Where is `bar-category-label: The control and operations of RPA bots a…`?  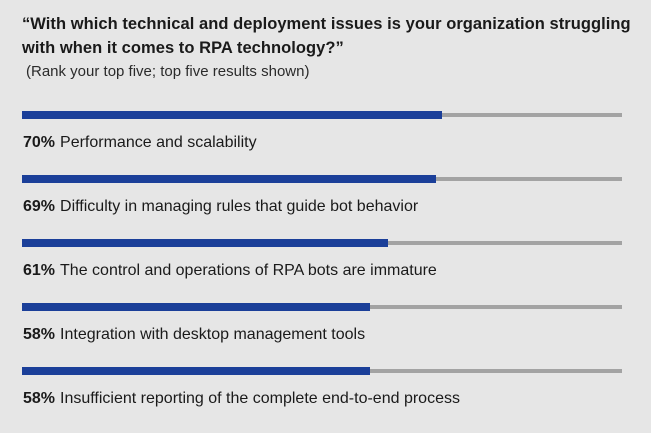
bar-category-label: The control and operations of RPA bots a… is located at coordinates (248, 270).